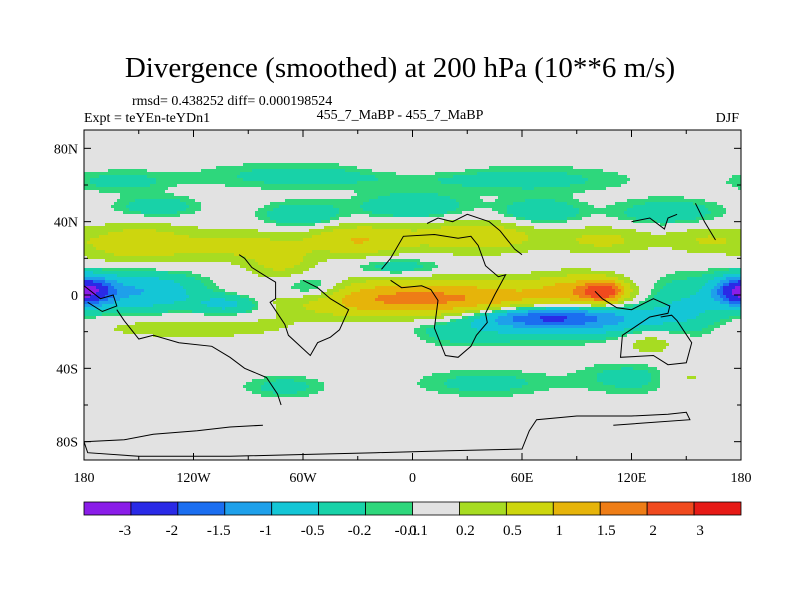 This screenshot has height=600, width=800. What do you see at coordinates (560, 531) in the screenshot?
I see `colorbar-label: 1` at bounding box center [560, 531].